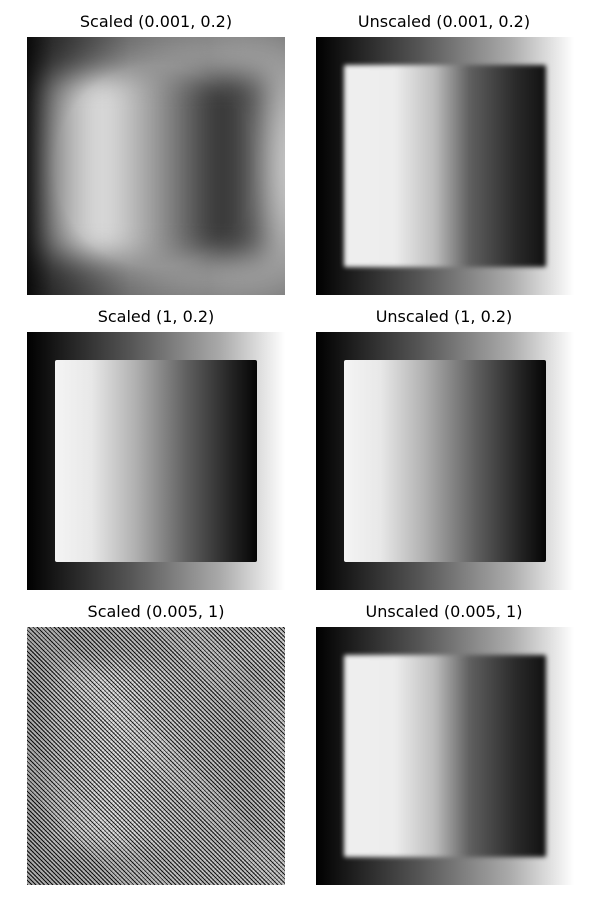  I want to click on panel-title-scaled-0001-02: Scaled (0.001, 0.2), so click(156, 21).